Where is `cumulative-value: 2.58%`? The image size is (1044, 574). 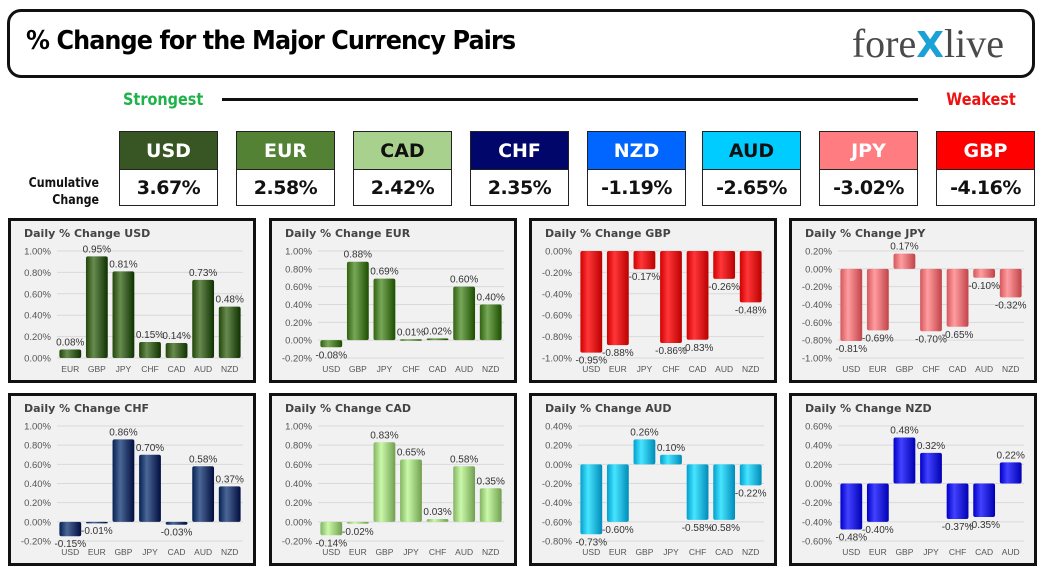
cumulative-value: 2.58% is located at coordinates (285, 187).